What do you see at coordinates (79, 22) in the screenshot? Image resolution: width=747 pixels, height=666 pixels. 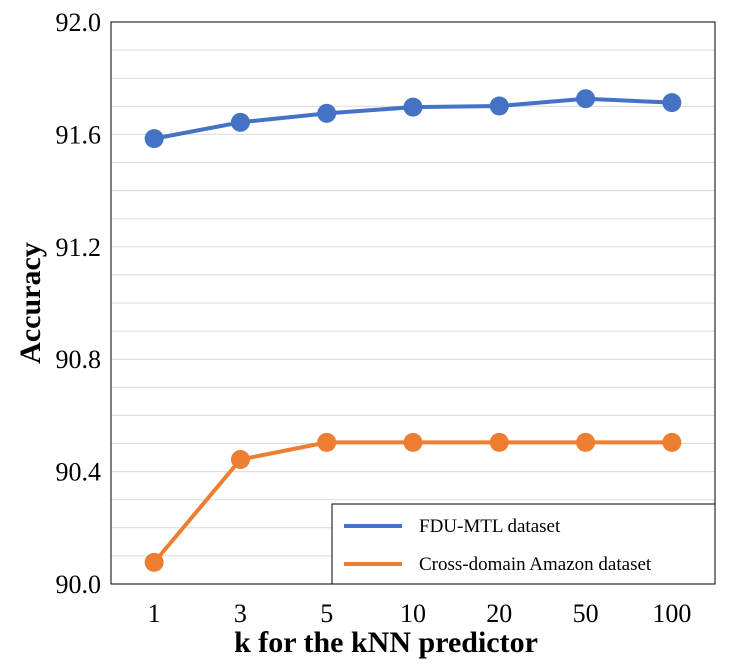 I see `y-tick-label: 92.0` at bounding box center [79, 22].